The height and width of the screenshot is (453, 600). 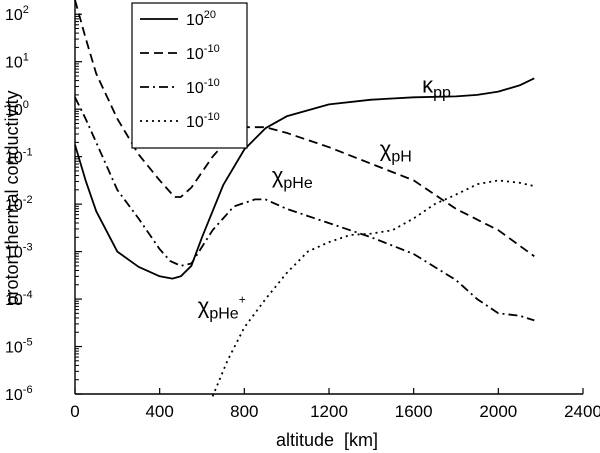 What do you see at coordinates (19, 204) in the screenshot?
I see `y-tick-label: 10⁻²` at bounding box center [19, 204].